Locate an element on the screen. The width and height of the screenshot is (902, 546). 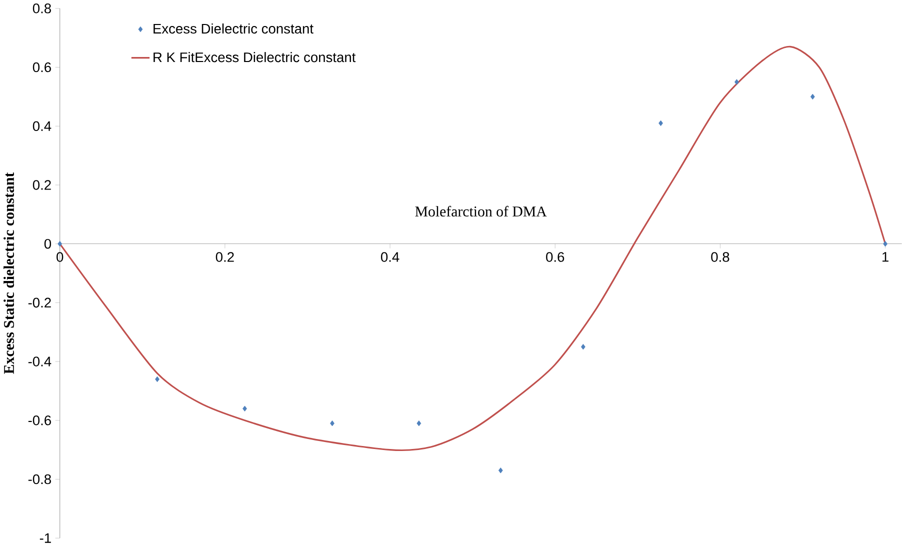
x-tick-label: 0.8 is located at coordinates (720, 257).